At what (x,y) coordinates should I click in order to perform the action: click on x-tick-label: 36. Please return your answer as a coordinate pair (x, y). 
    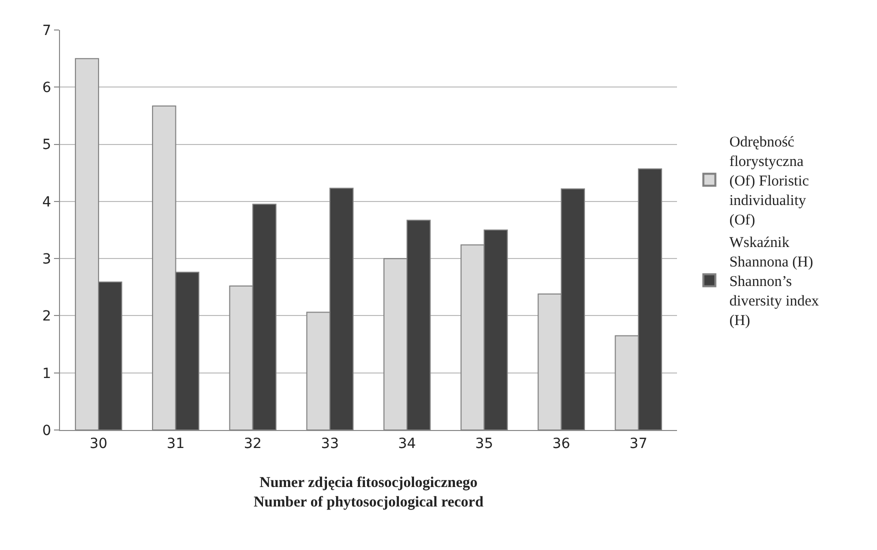
    Looking at the image, I should click on (561, 444).